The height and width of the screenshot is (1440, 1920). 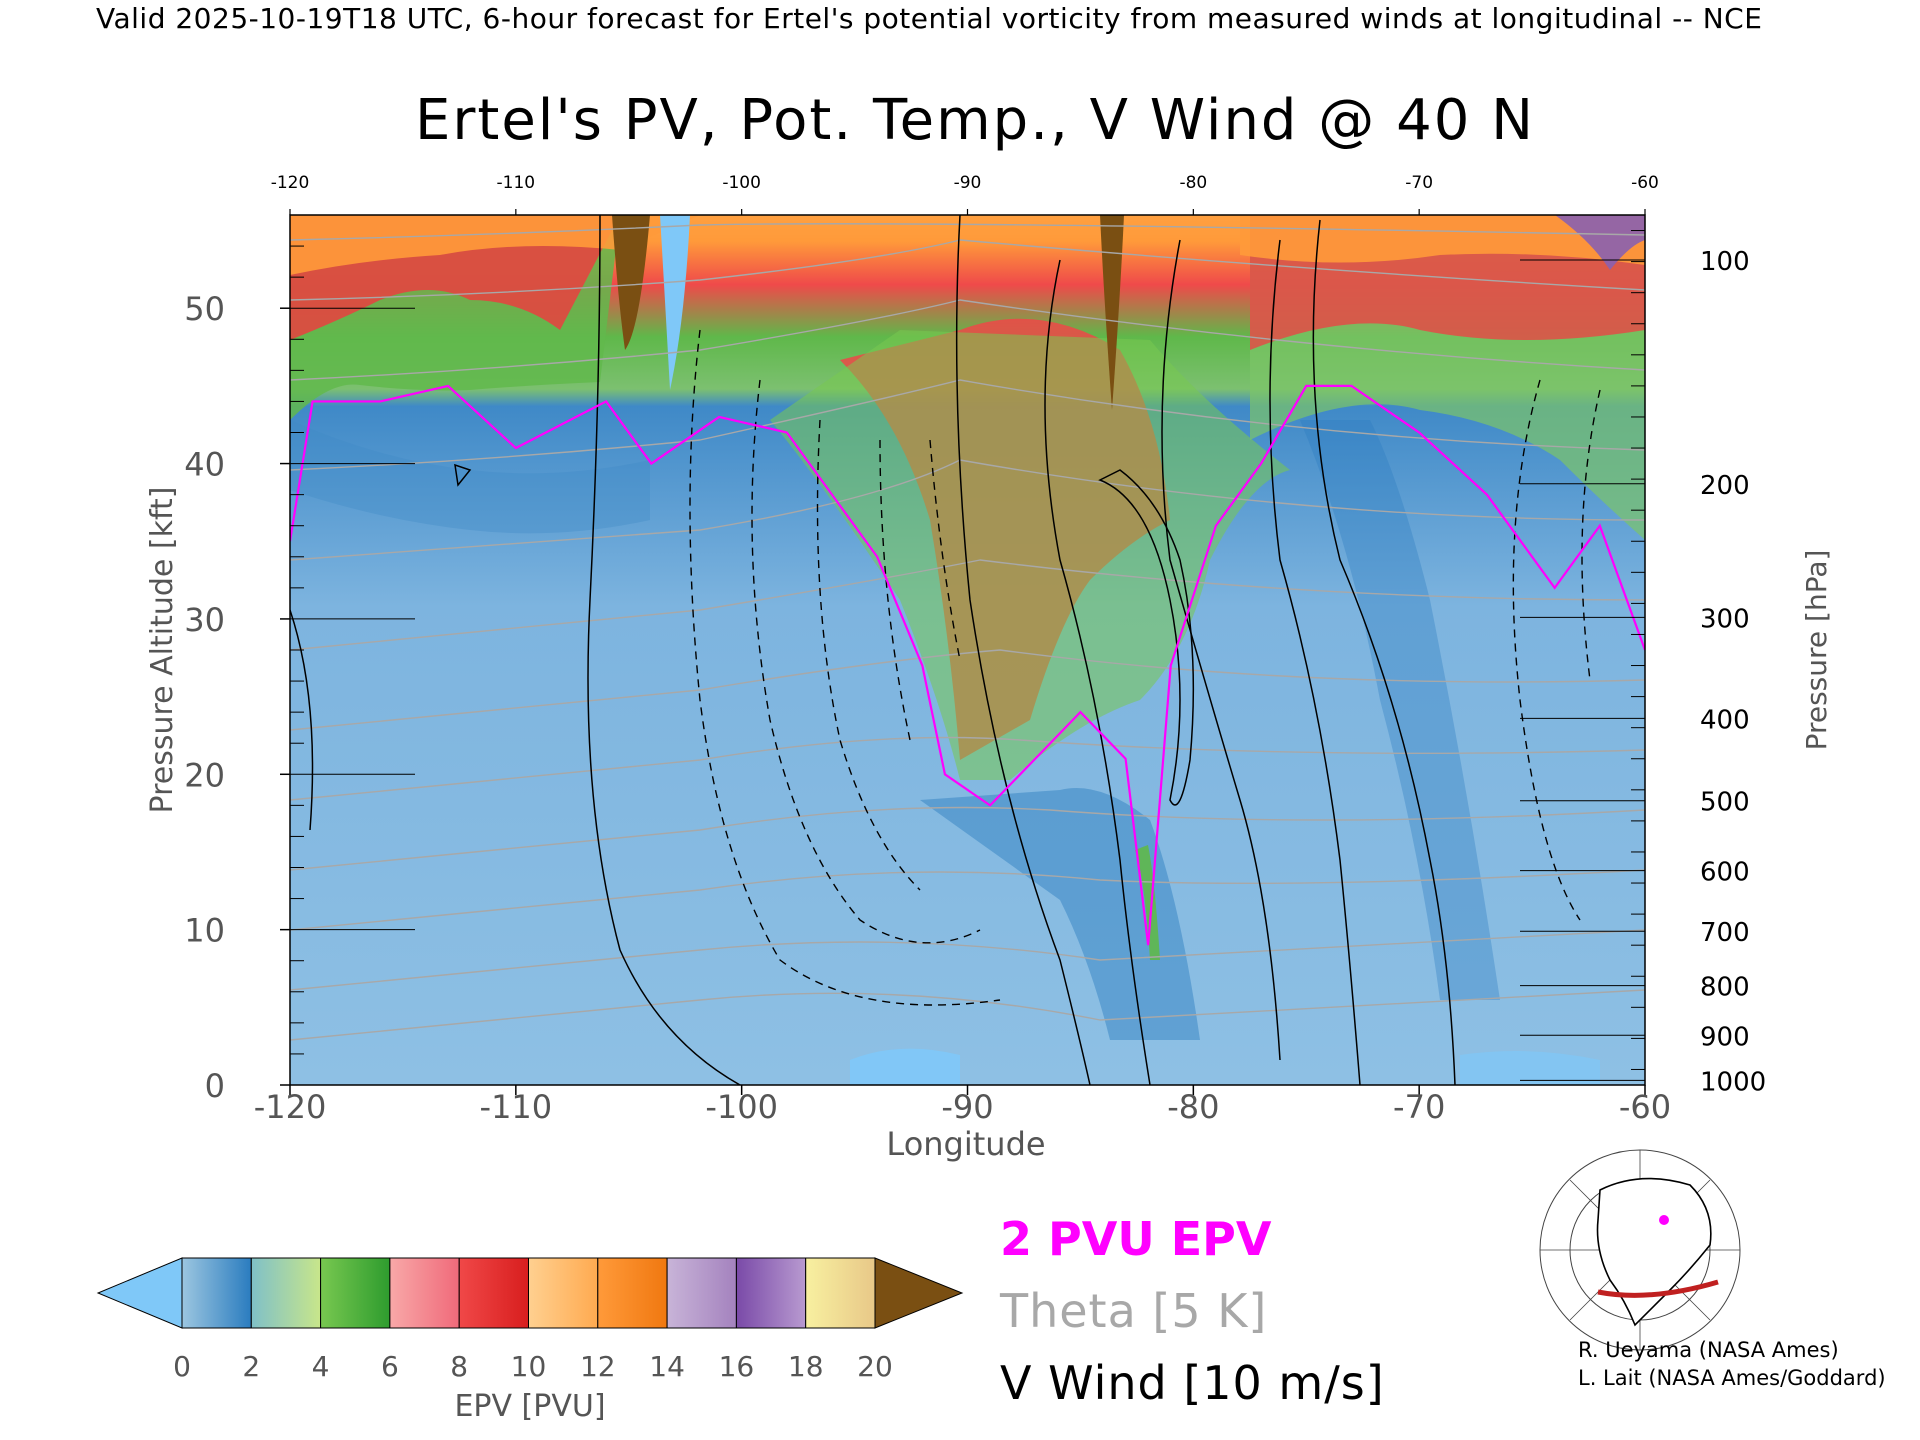 I want to click on colorbar-tick-label: 4, so click(x=321, y=1366).